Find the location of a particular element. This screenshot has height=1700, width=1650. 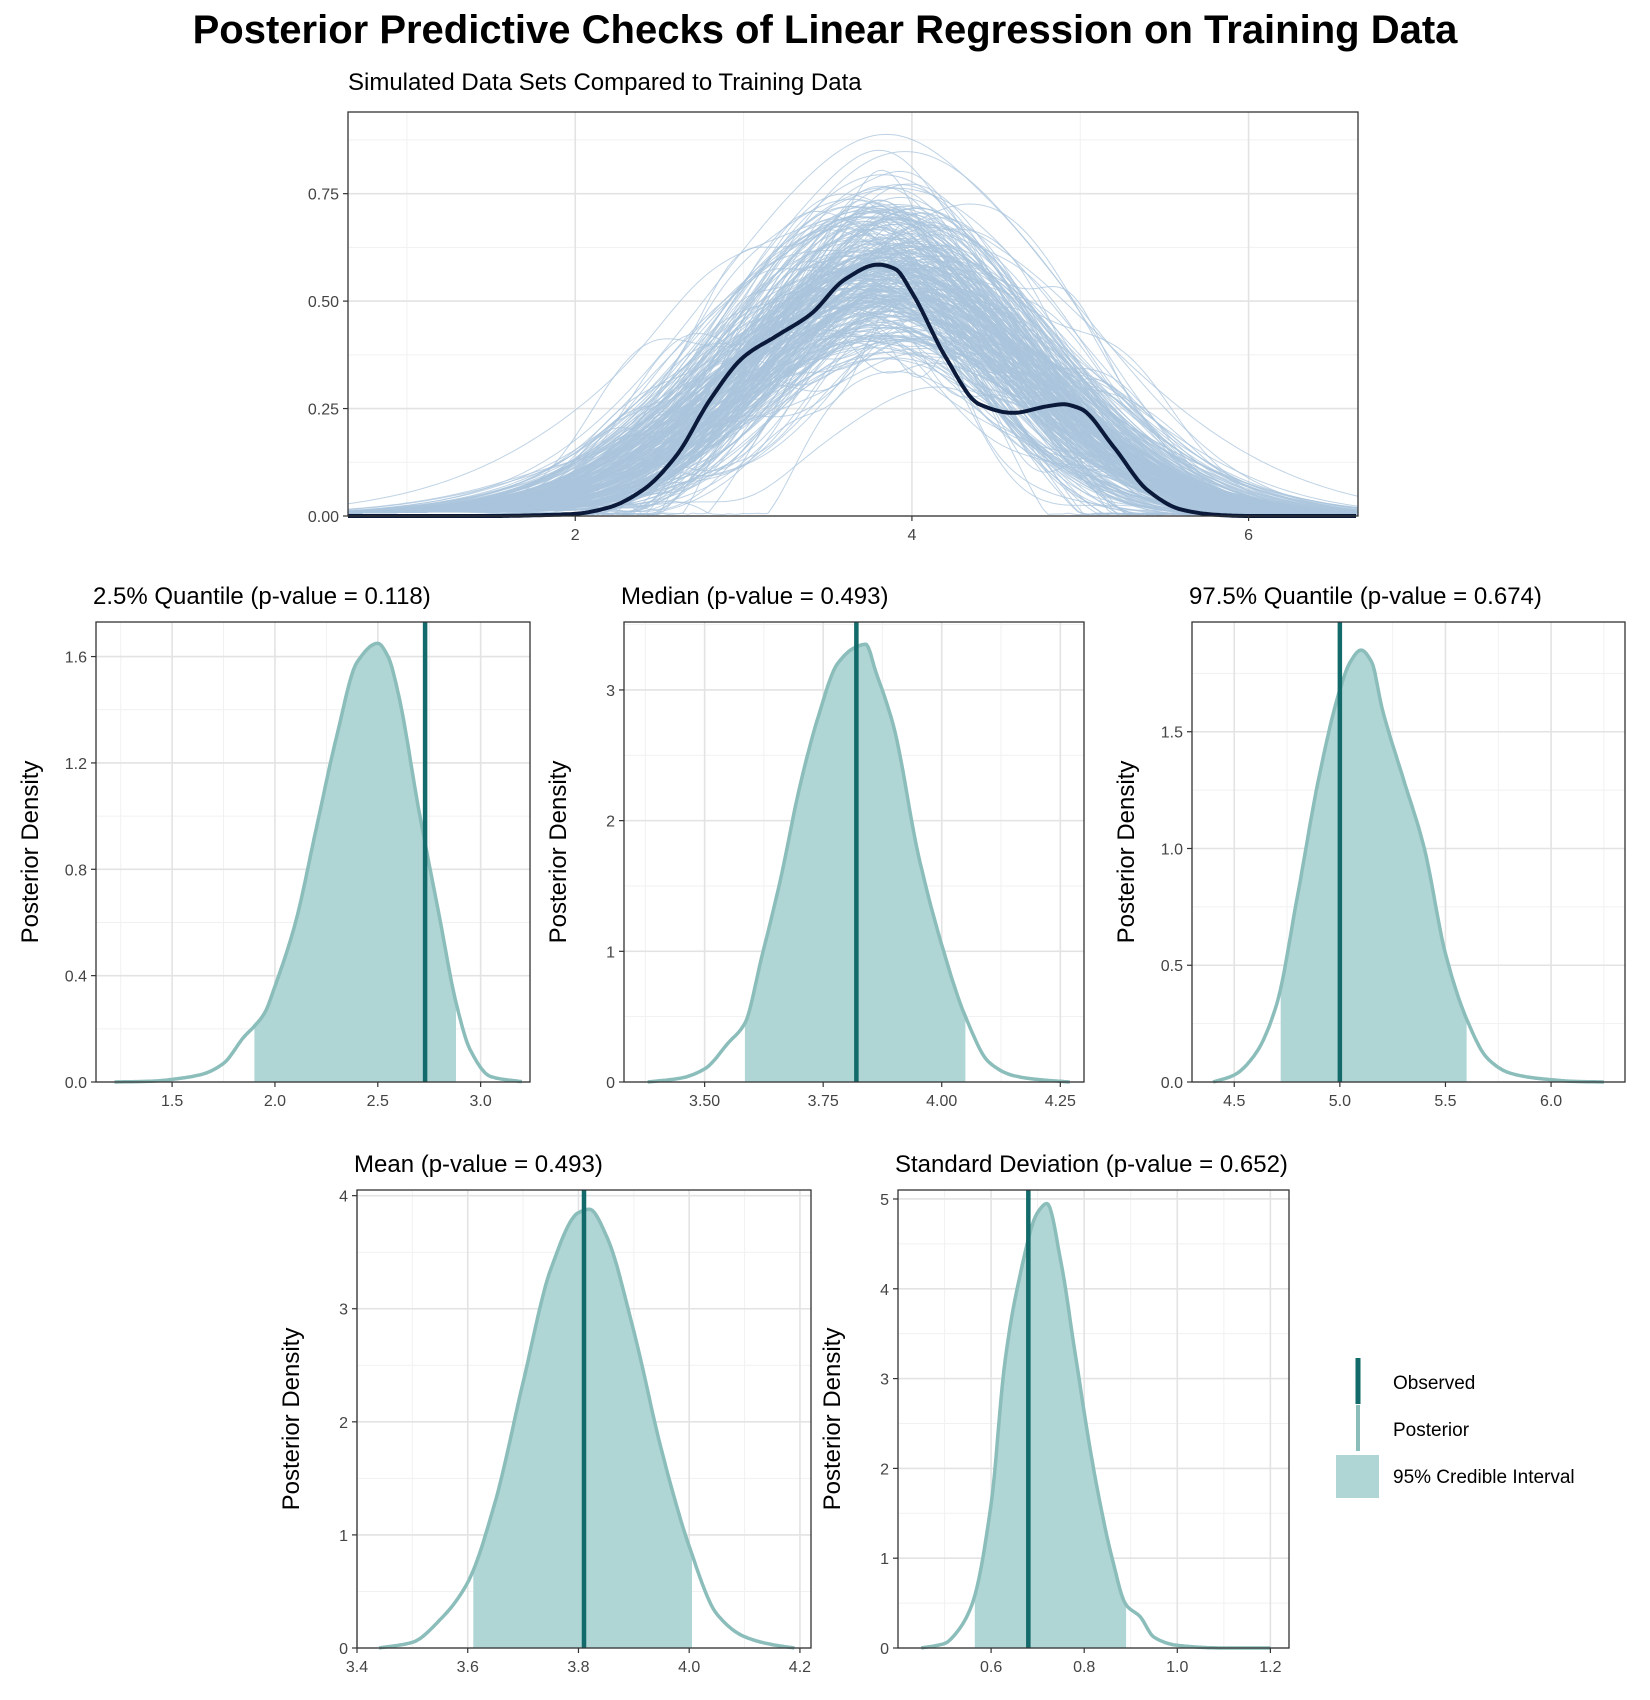

mean-y-tick-label: 0 is located at coordinates (343, 1649).